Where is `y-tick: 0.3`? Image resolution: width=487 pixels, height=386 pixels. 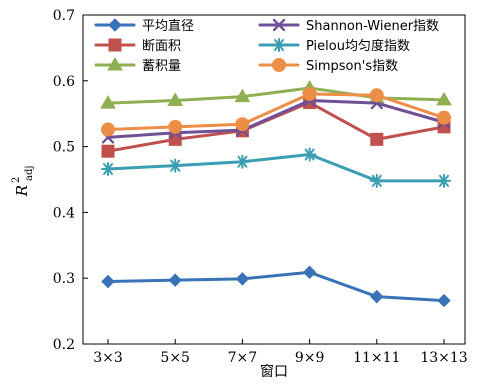 y-tick: 0.3 is located at coordinates (70, 279).